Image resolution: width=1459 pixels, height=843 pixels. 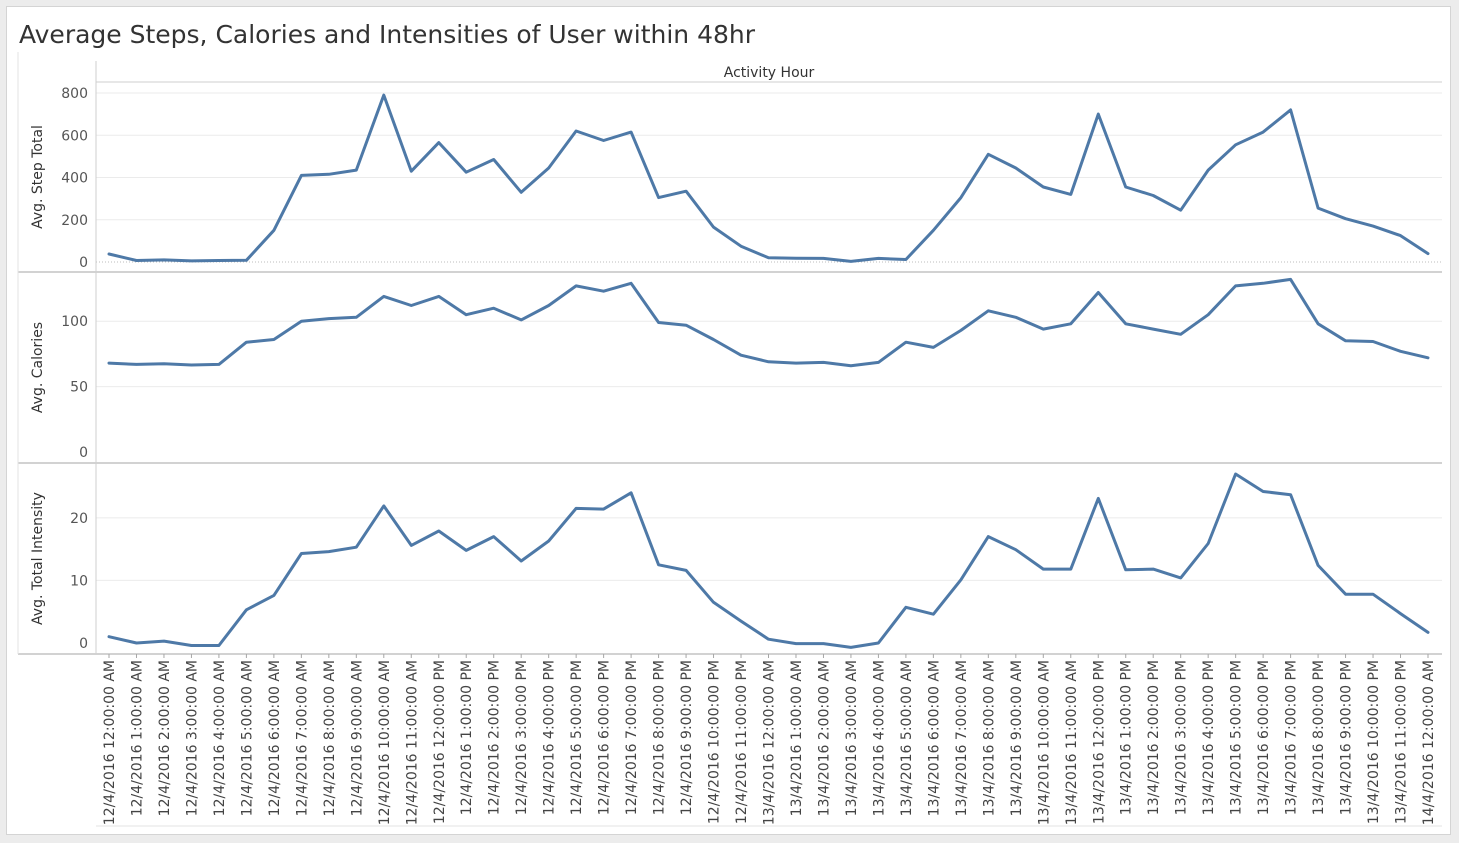 I want to click on x-tick-label: 12/4/2016 4:00:00 PM, so click(x=550, y=737).